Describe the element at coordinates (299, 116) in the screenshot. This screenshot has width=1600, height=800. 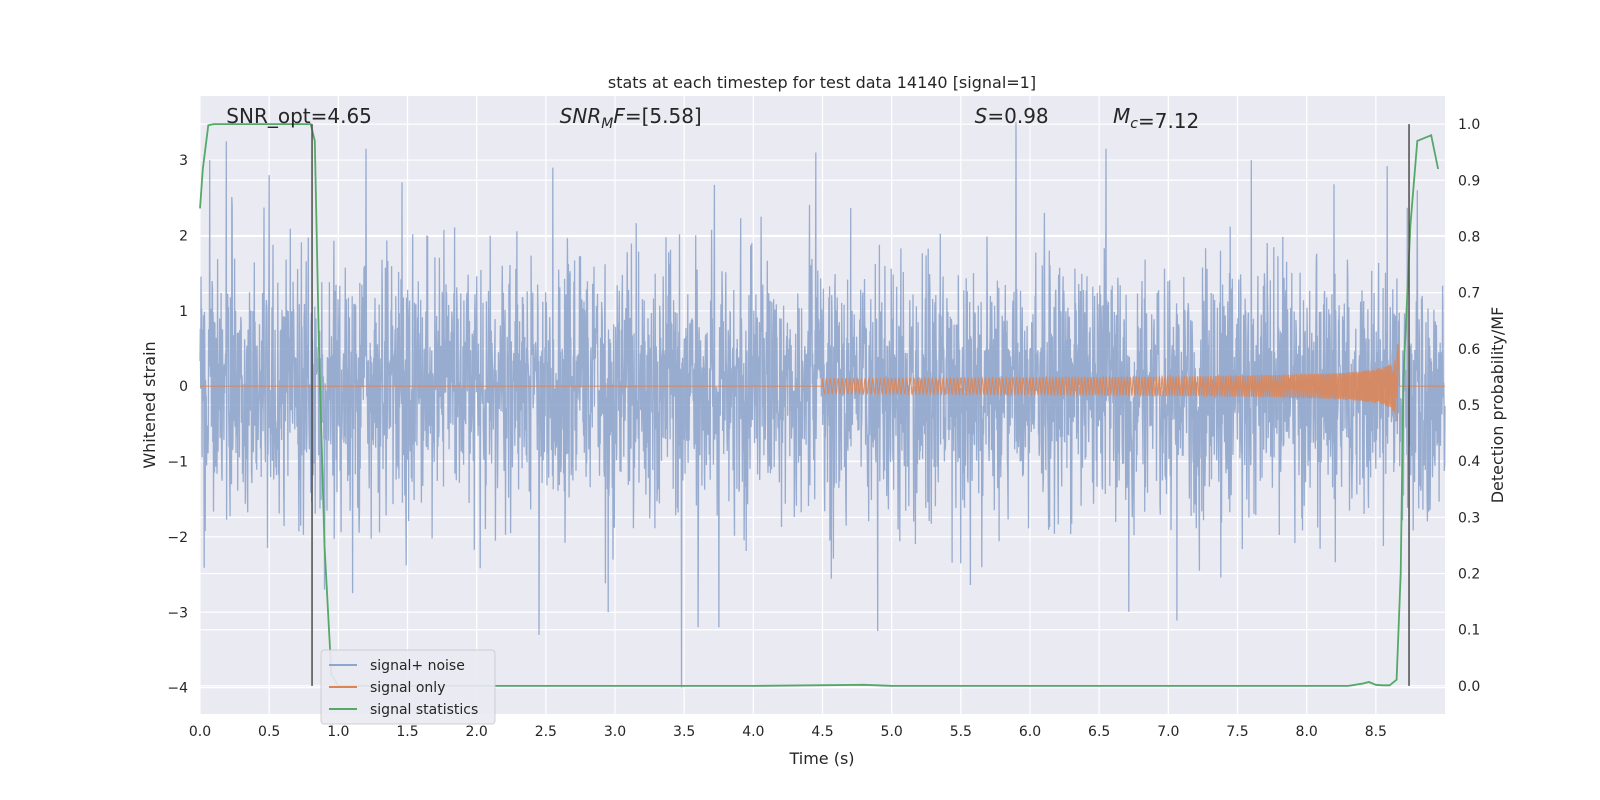
I see `annotation-snr-opt: SNR_opt=4.65` at that location.